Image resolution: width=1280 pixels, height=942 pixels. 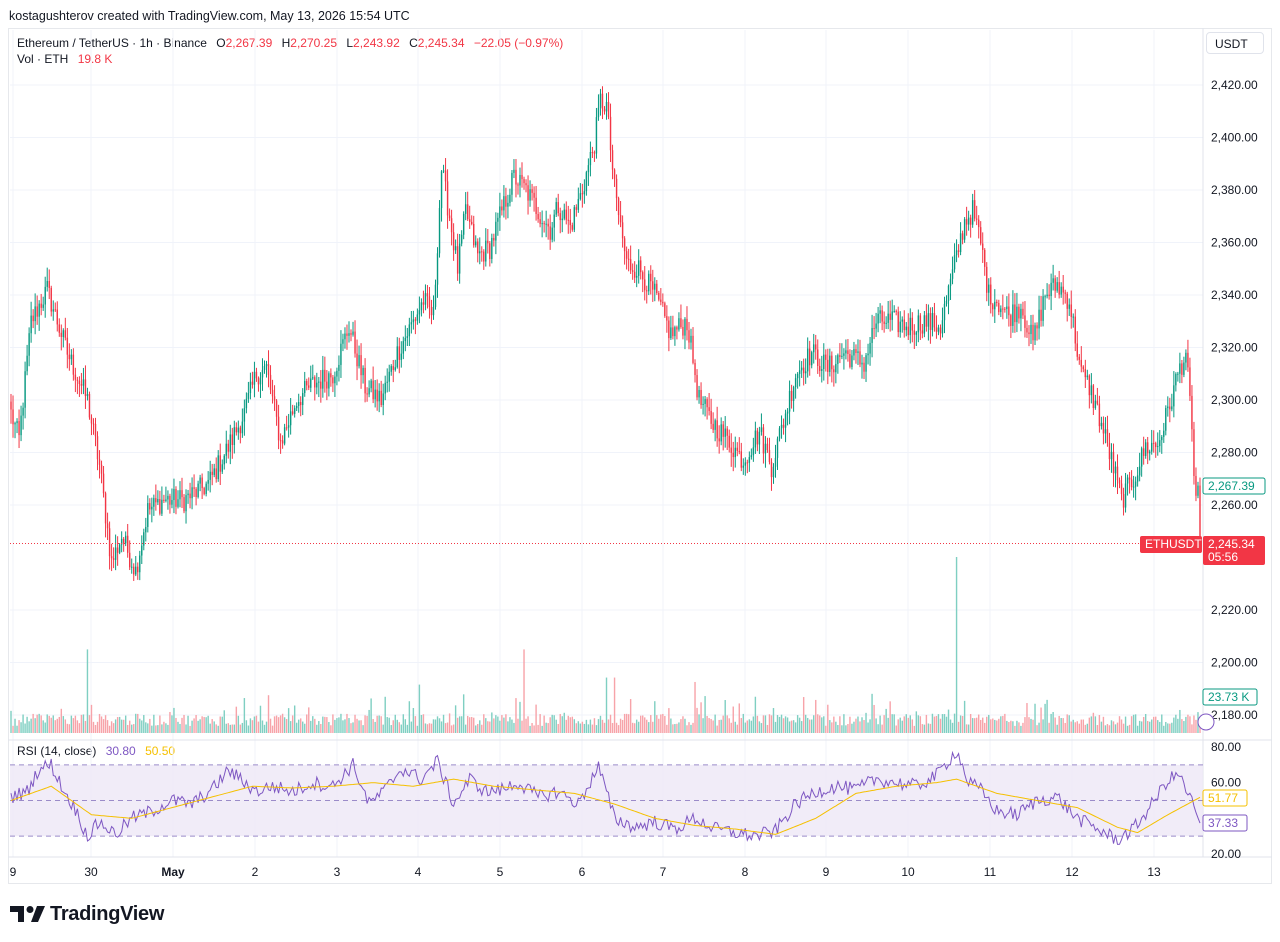 I want to click on legend-open-label: O, so click(x=221, y=43).